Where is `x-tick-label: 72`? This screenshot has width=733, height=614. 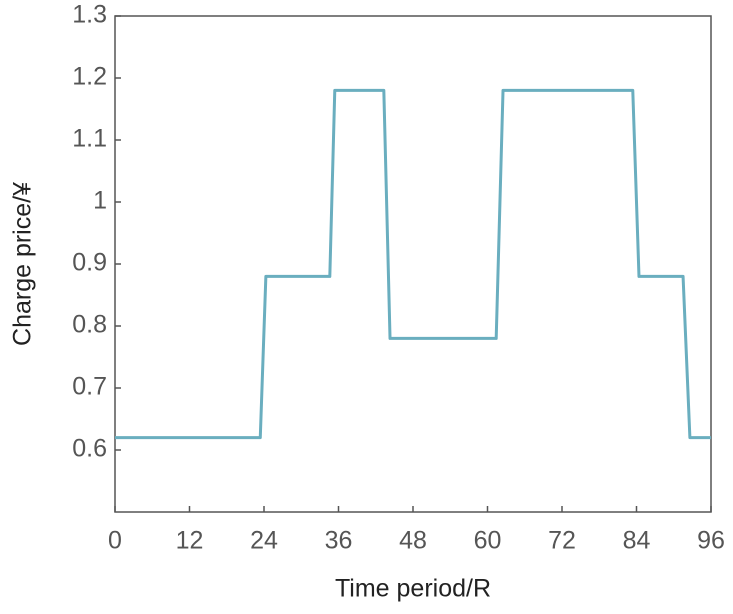
x-tick-label: 72 is located at coordinates (562, 541).